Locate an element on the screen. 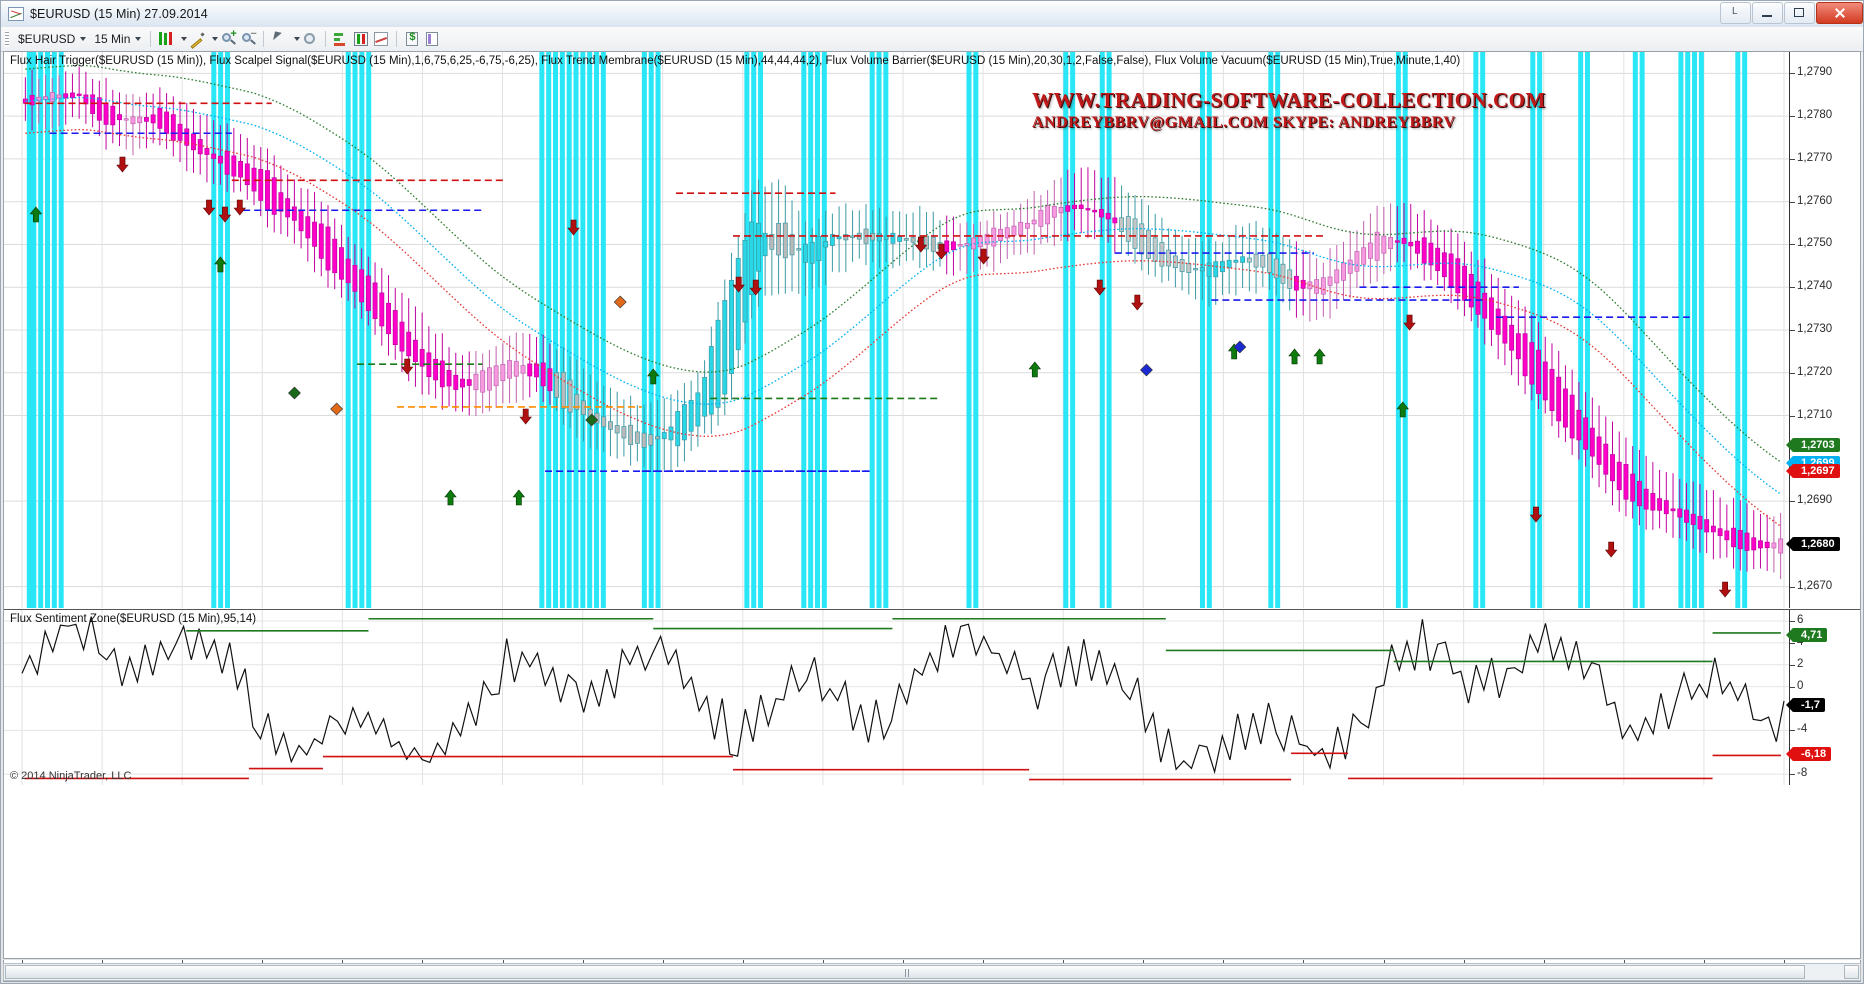 The width and height of the screenshot is (1864, 984). price-tick: 1,2780 is located at coordinates (1811, 115).